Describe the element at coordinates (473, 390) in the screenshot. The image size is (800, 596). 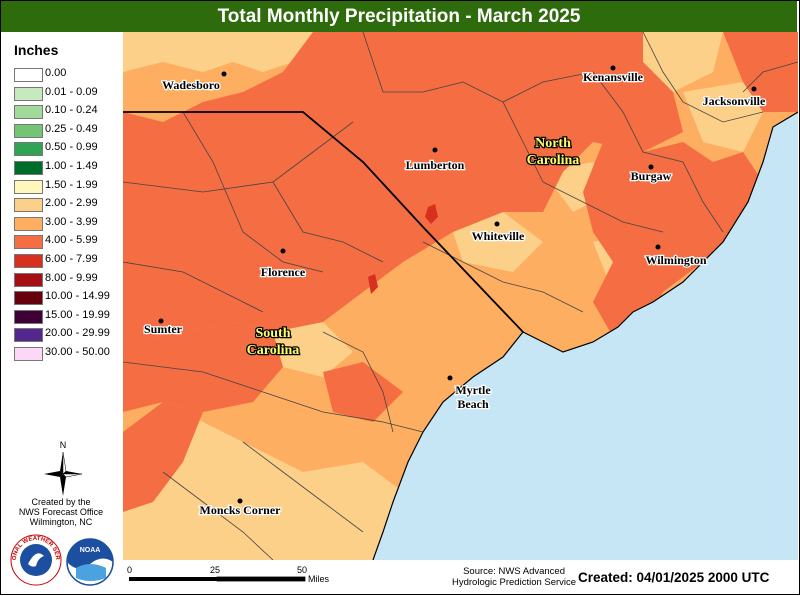
I see `city-label-myrtle-beach-line1: Myrtle` at that location.